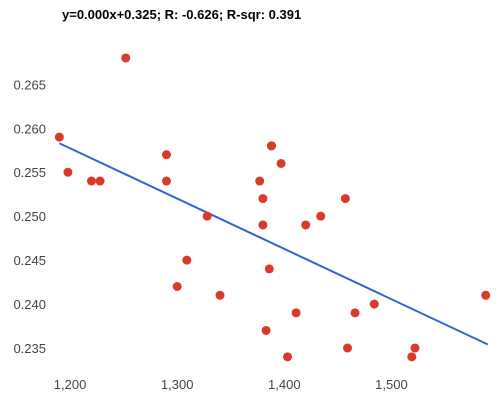 The width and height of the screenshot is (501, 400). Describe the element at coordinates (391, 384) in the screenshot. I see `x-tick-label: 1,500` at that location.